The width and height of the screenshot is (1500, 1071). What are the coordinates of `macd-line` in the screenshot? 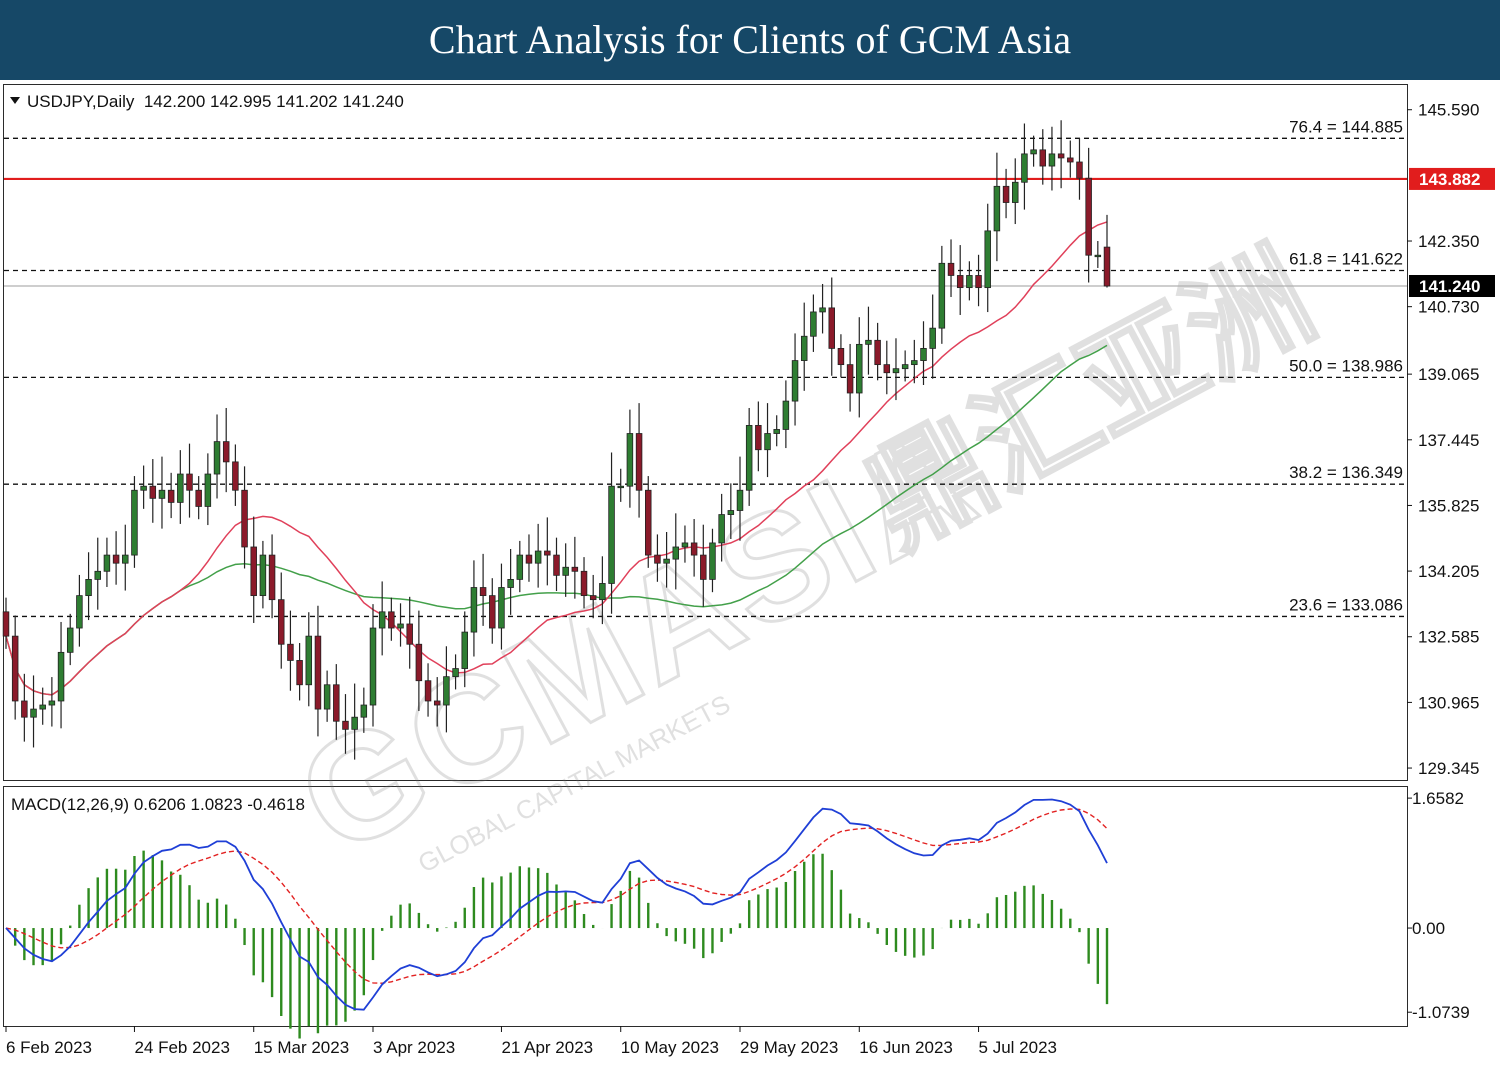 It's located at (556, 904).